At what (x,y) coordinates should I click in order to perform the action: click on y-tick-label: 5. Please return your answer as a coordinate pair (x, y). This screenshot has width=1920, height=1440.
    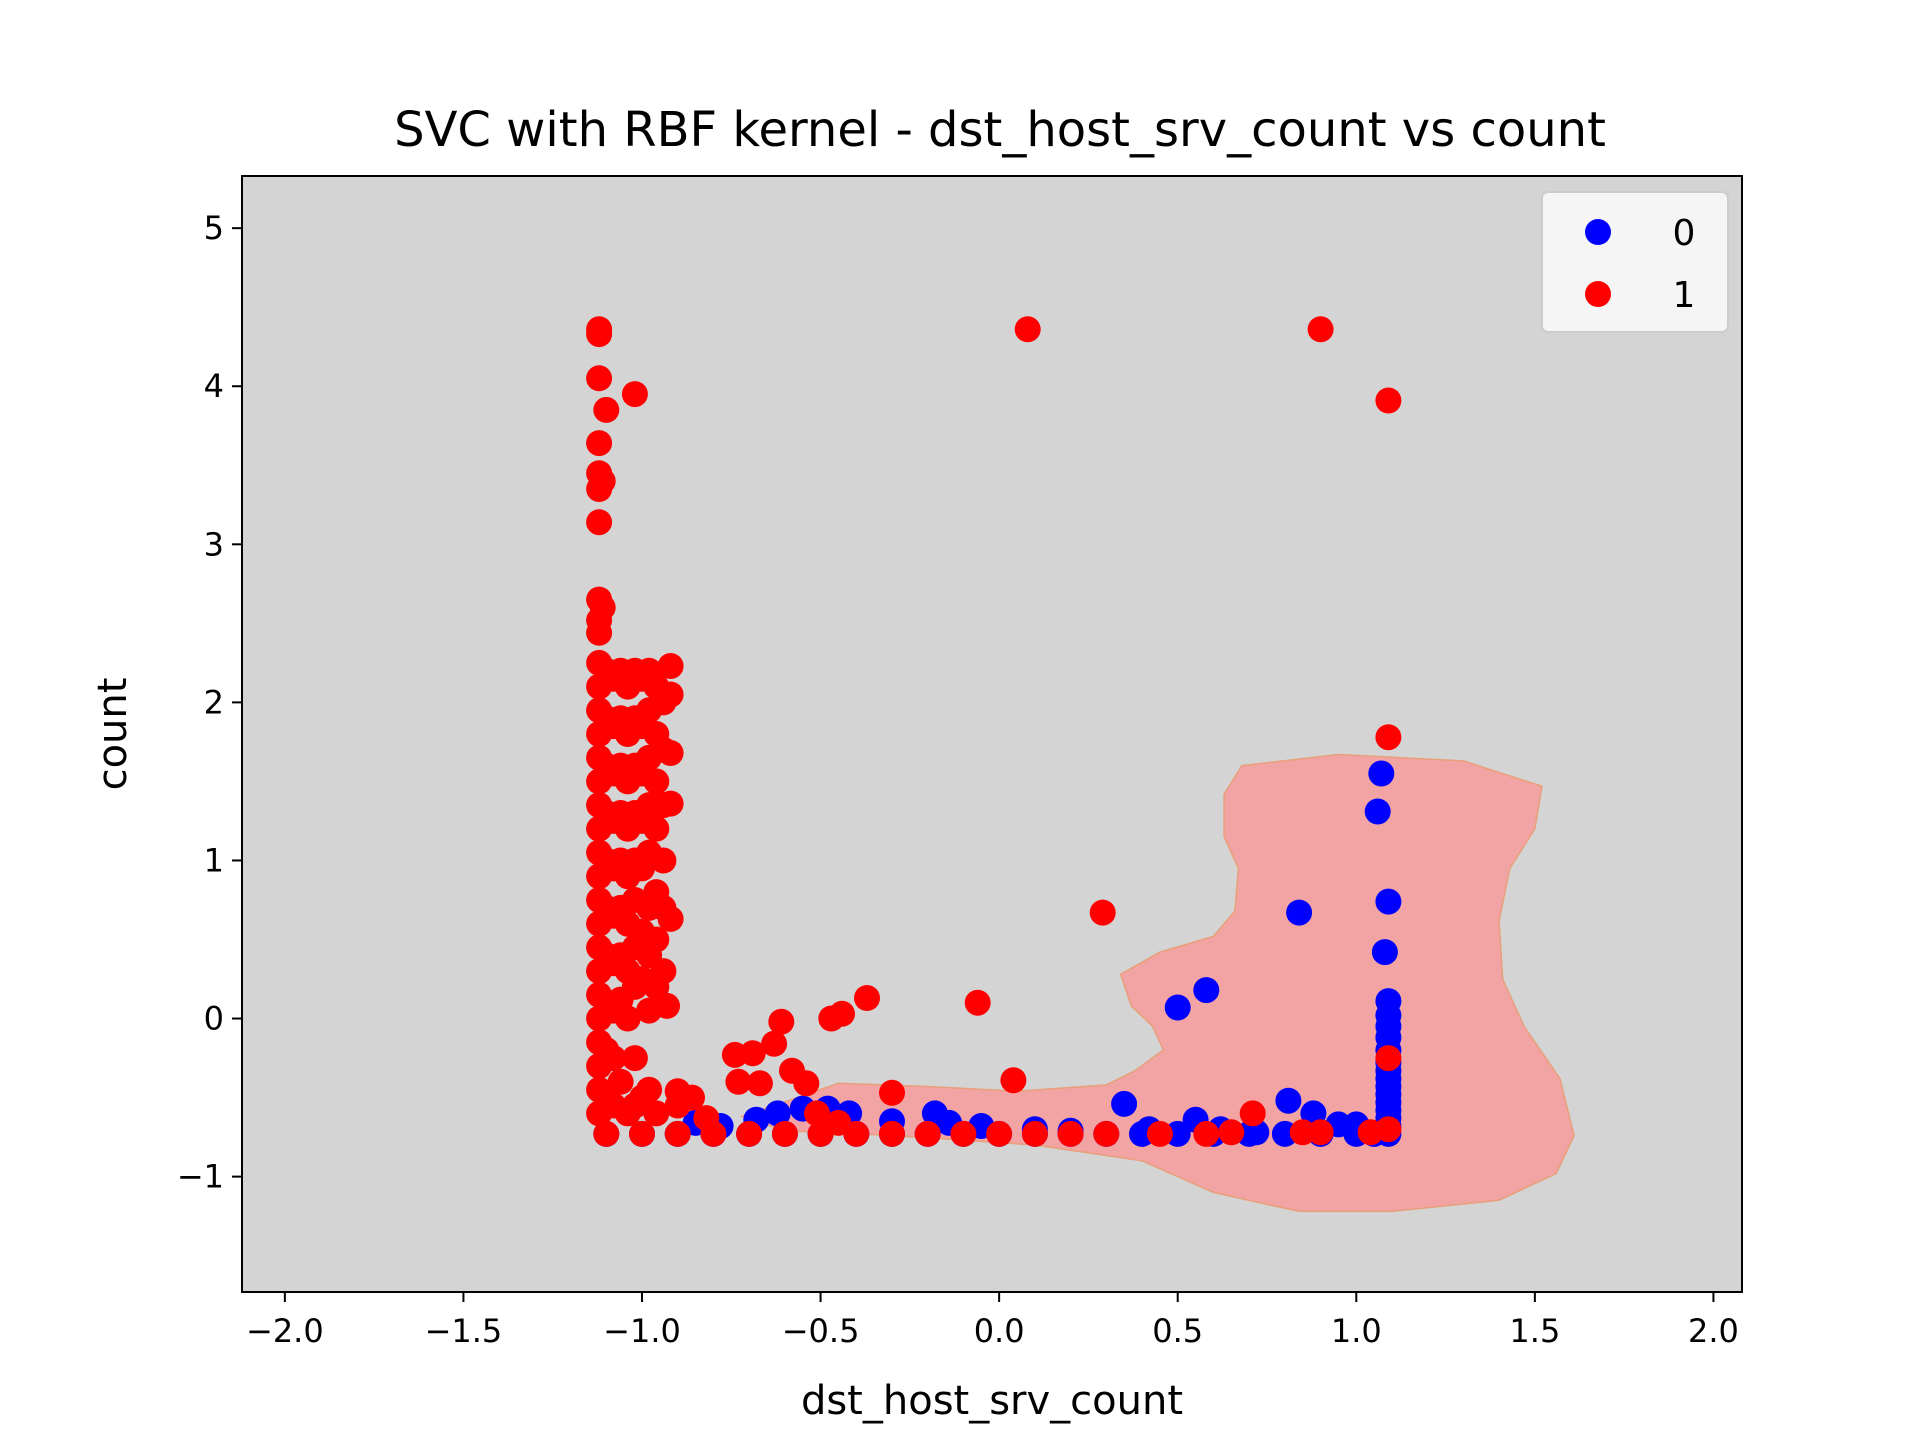
    Looking at the image, I should click on (214, 228).